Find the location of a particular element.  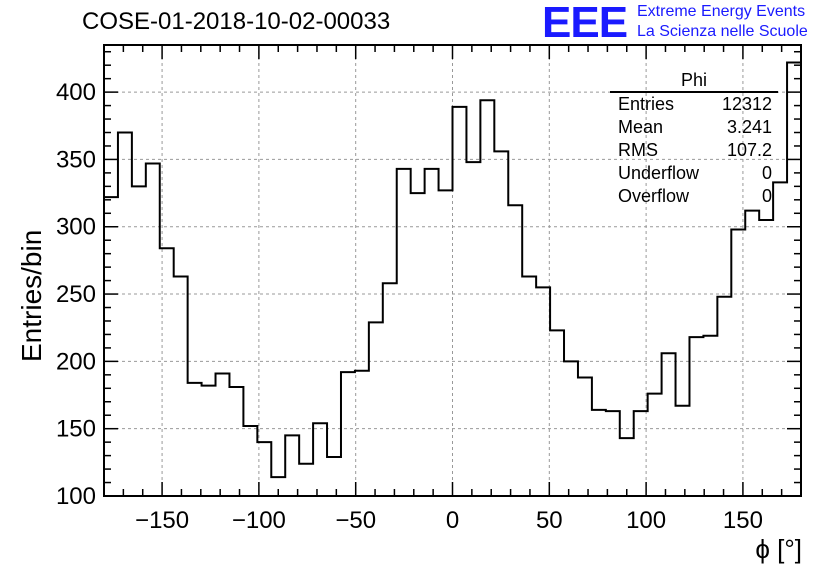

stats-row-overflow: Overflow 0 is located at coordinates (694, 196).